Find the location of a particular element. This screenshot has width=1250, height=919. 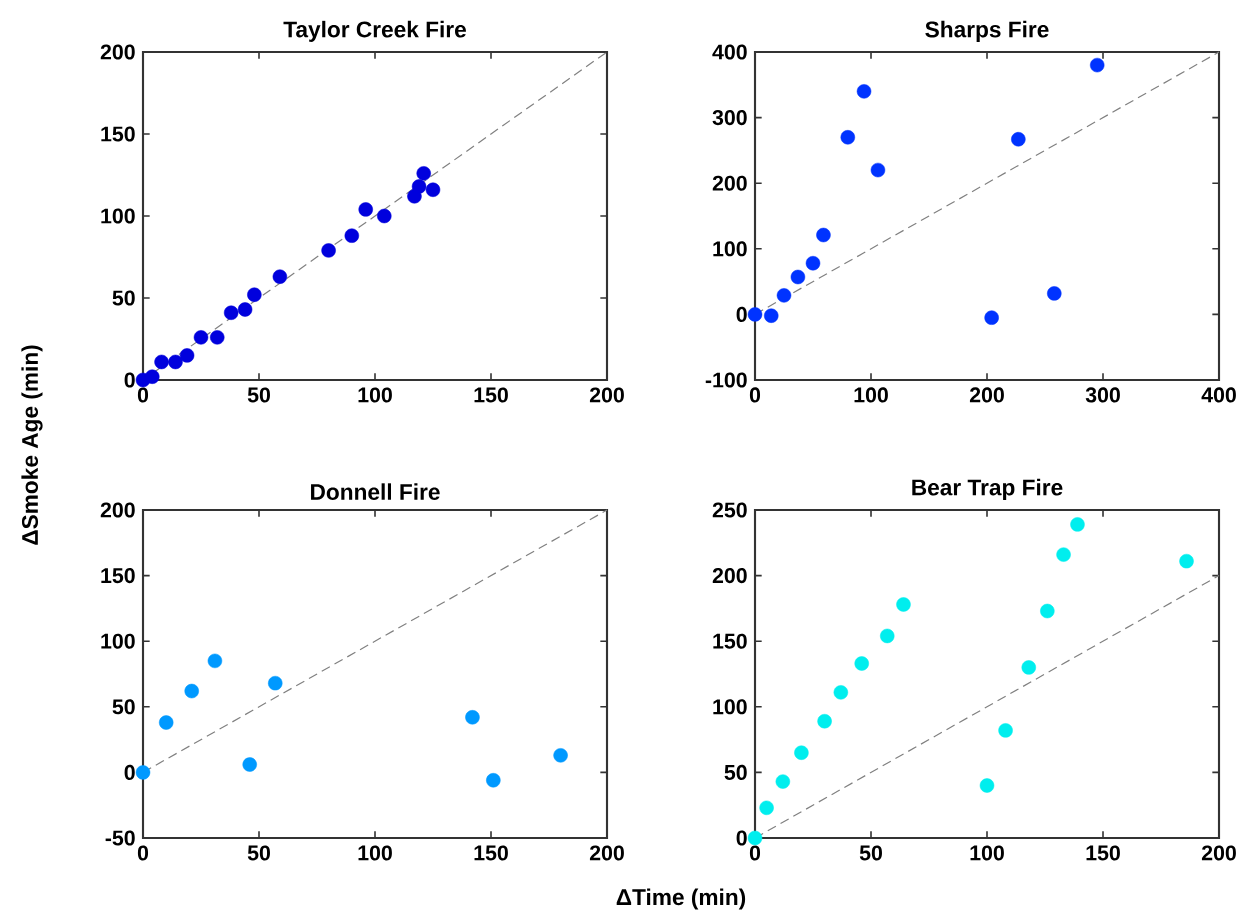

y-tick-label: -50 is located at coordinates (120, 838).